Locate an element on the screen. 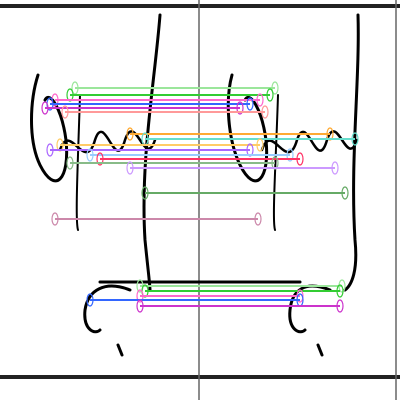  left-loop-large is located at coordinates (49, 128).